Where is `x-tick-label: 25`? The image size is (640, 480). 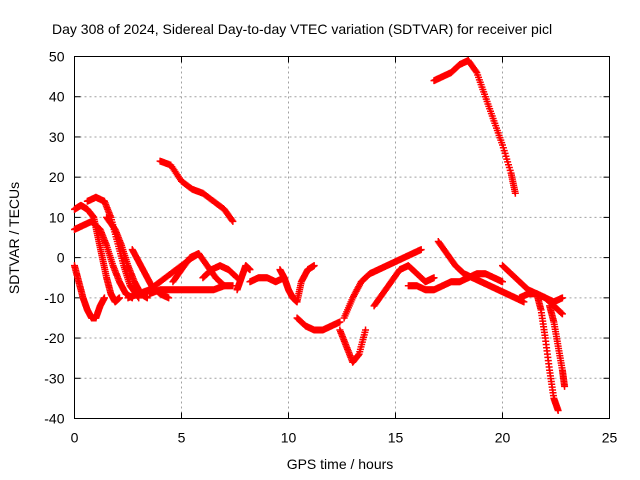 x-tick-label: 25 is located at coordinates (610, 438).